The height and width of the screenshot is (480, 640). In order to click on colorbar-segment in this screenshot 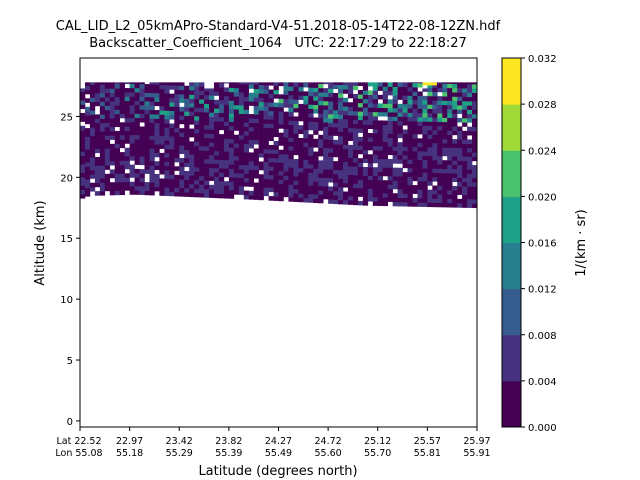, I will do `click(511, 404)`.